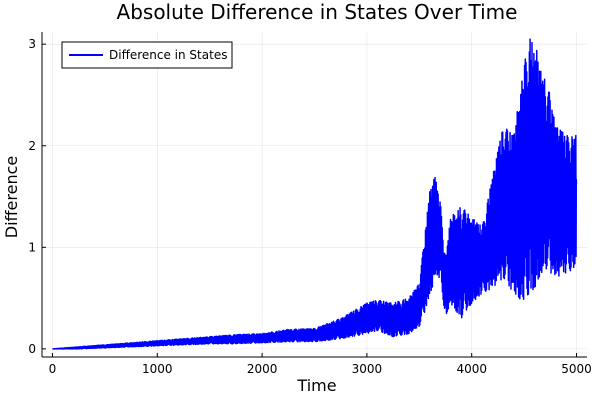  I want to click on y-axis-label: Difference, so click(11, 197).